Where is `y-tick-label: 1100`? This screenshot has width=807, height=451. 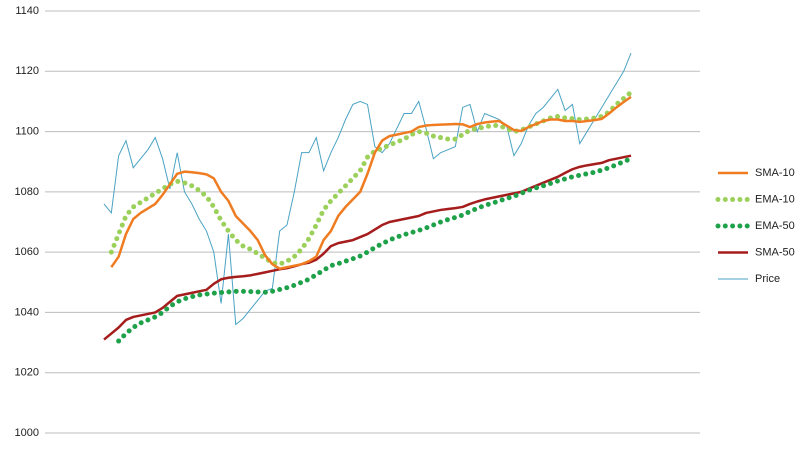
y-tick-label: 1100 is located at coordinates (27, 131).